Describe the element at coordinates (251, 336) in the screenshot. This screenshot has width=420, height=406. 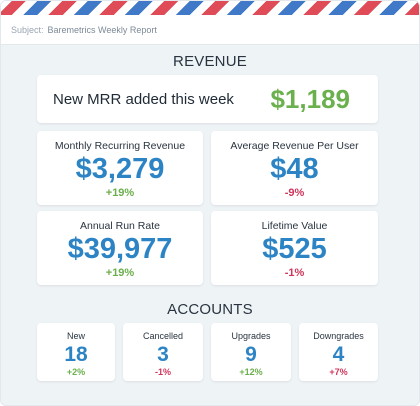
I see `account-label: Upgrades` at that location.